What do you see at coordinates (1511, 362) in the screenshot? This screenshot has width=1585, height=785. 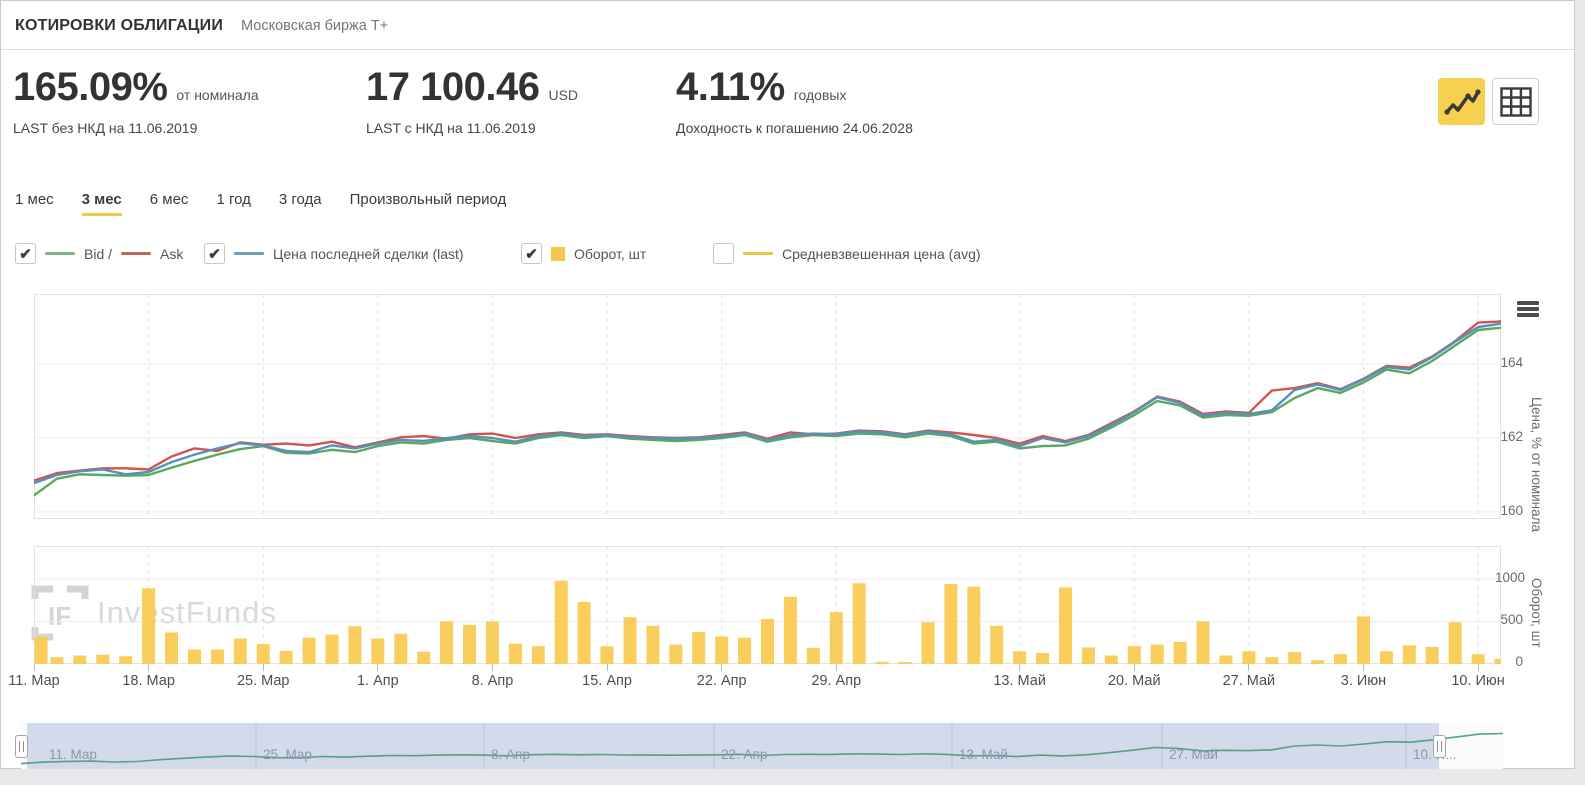 I see `price-axis-tick: 164` at bounding box center [1511, 362].